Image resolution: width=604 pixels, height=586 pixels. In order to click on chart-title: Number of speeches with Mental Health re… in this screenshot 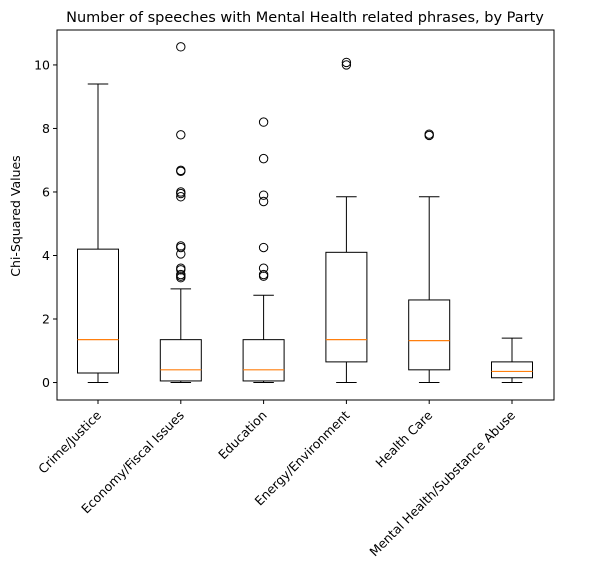, I will do `click(305, 18)`.